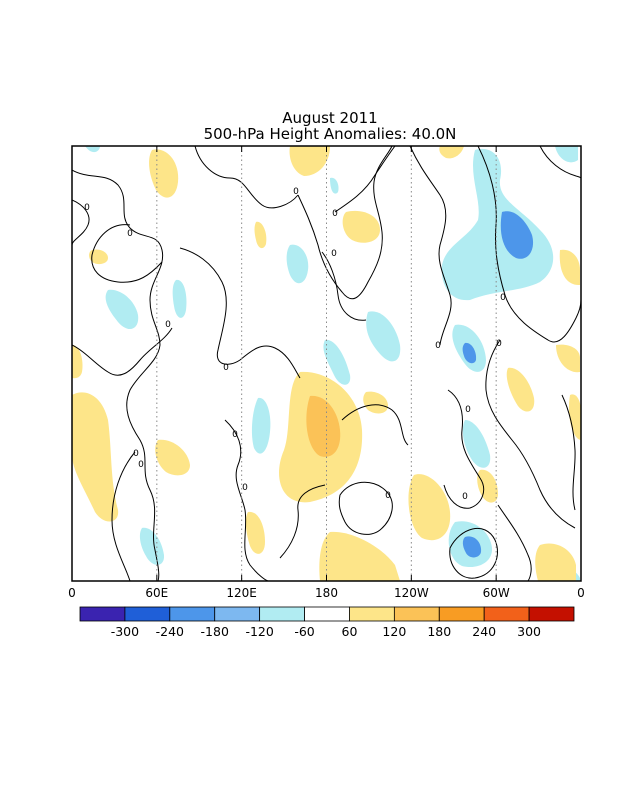 The width and height of the screenshot is (618, 800). I want to click on x-tick-label: 120E, so click(241, 593).